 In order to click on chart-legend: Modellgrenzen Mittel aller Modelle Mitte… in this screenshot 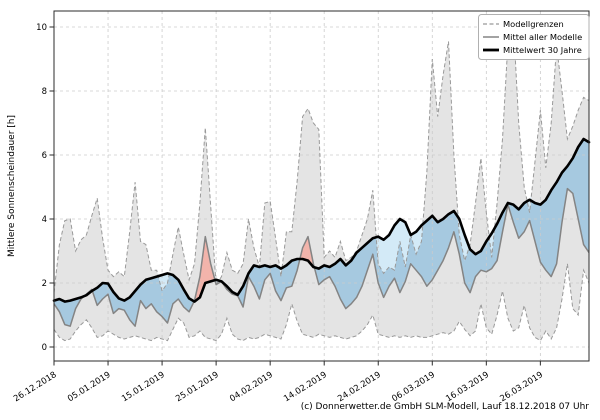, I will do `click(534, 37)`.